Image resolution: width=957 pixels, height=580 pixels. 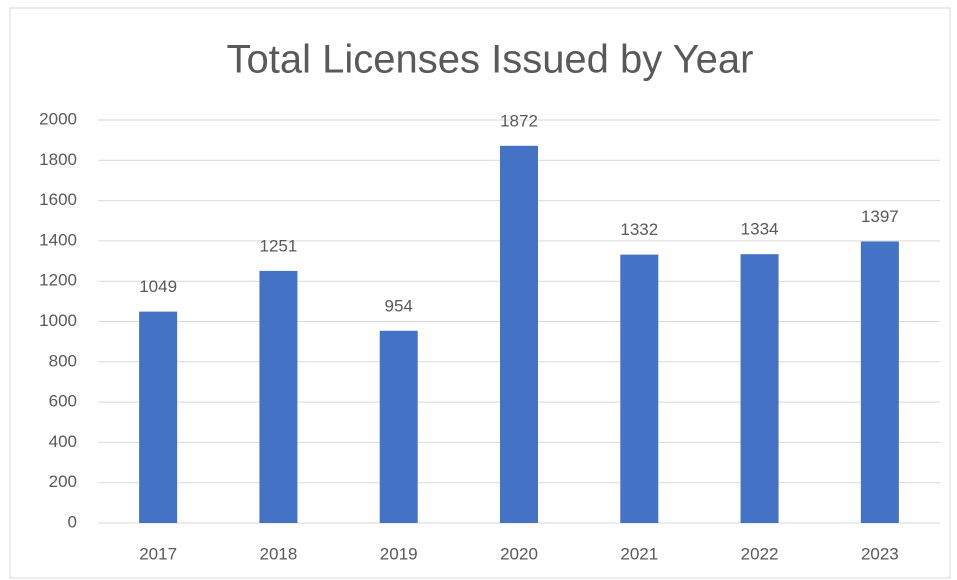 What do you see at coordinates (72, 521) in the screenshot?
I see `y-tick-label: 0` at bounding box center [72, 521].